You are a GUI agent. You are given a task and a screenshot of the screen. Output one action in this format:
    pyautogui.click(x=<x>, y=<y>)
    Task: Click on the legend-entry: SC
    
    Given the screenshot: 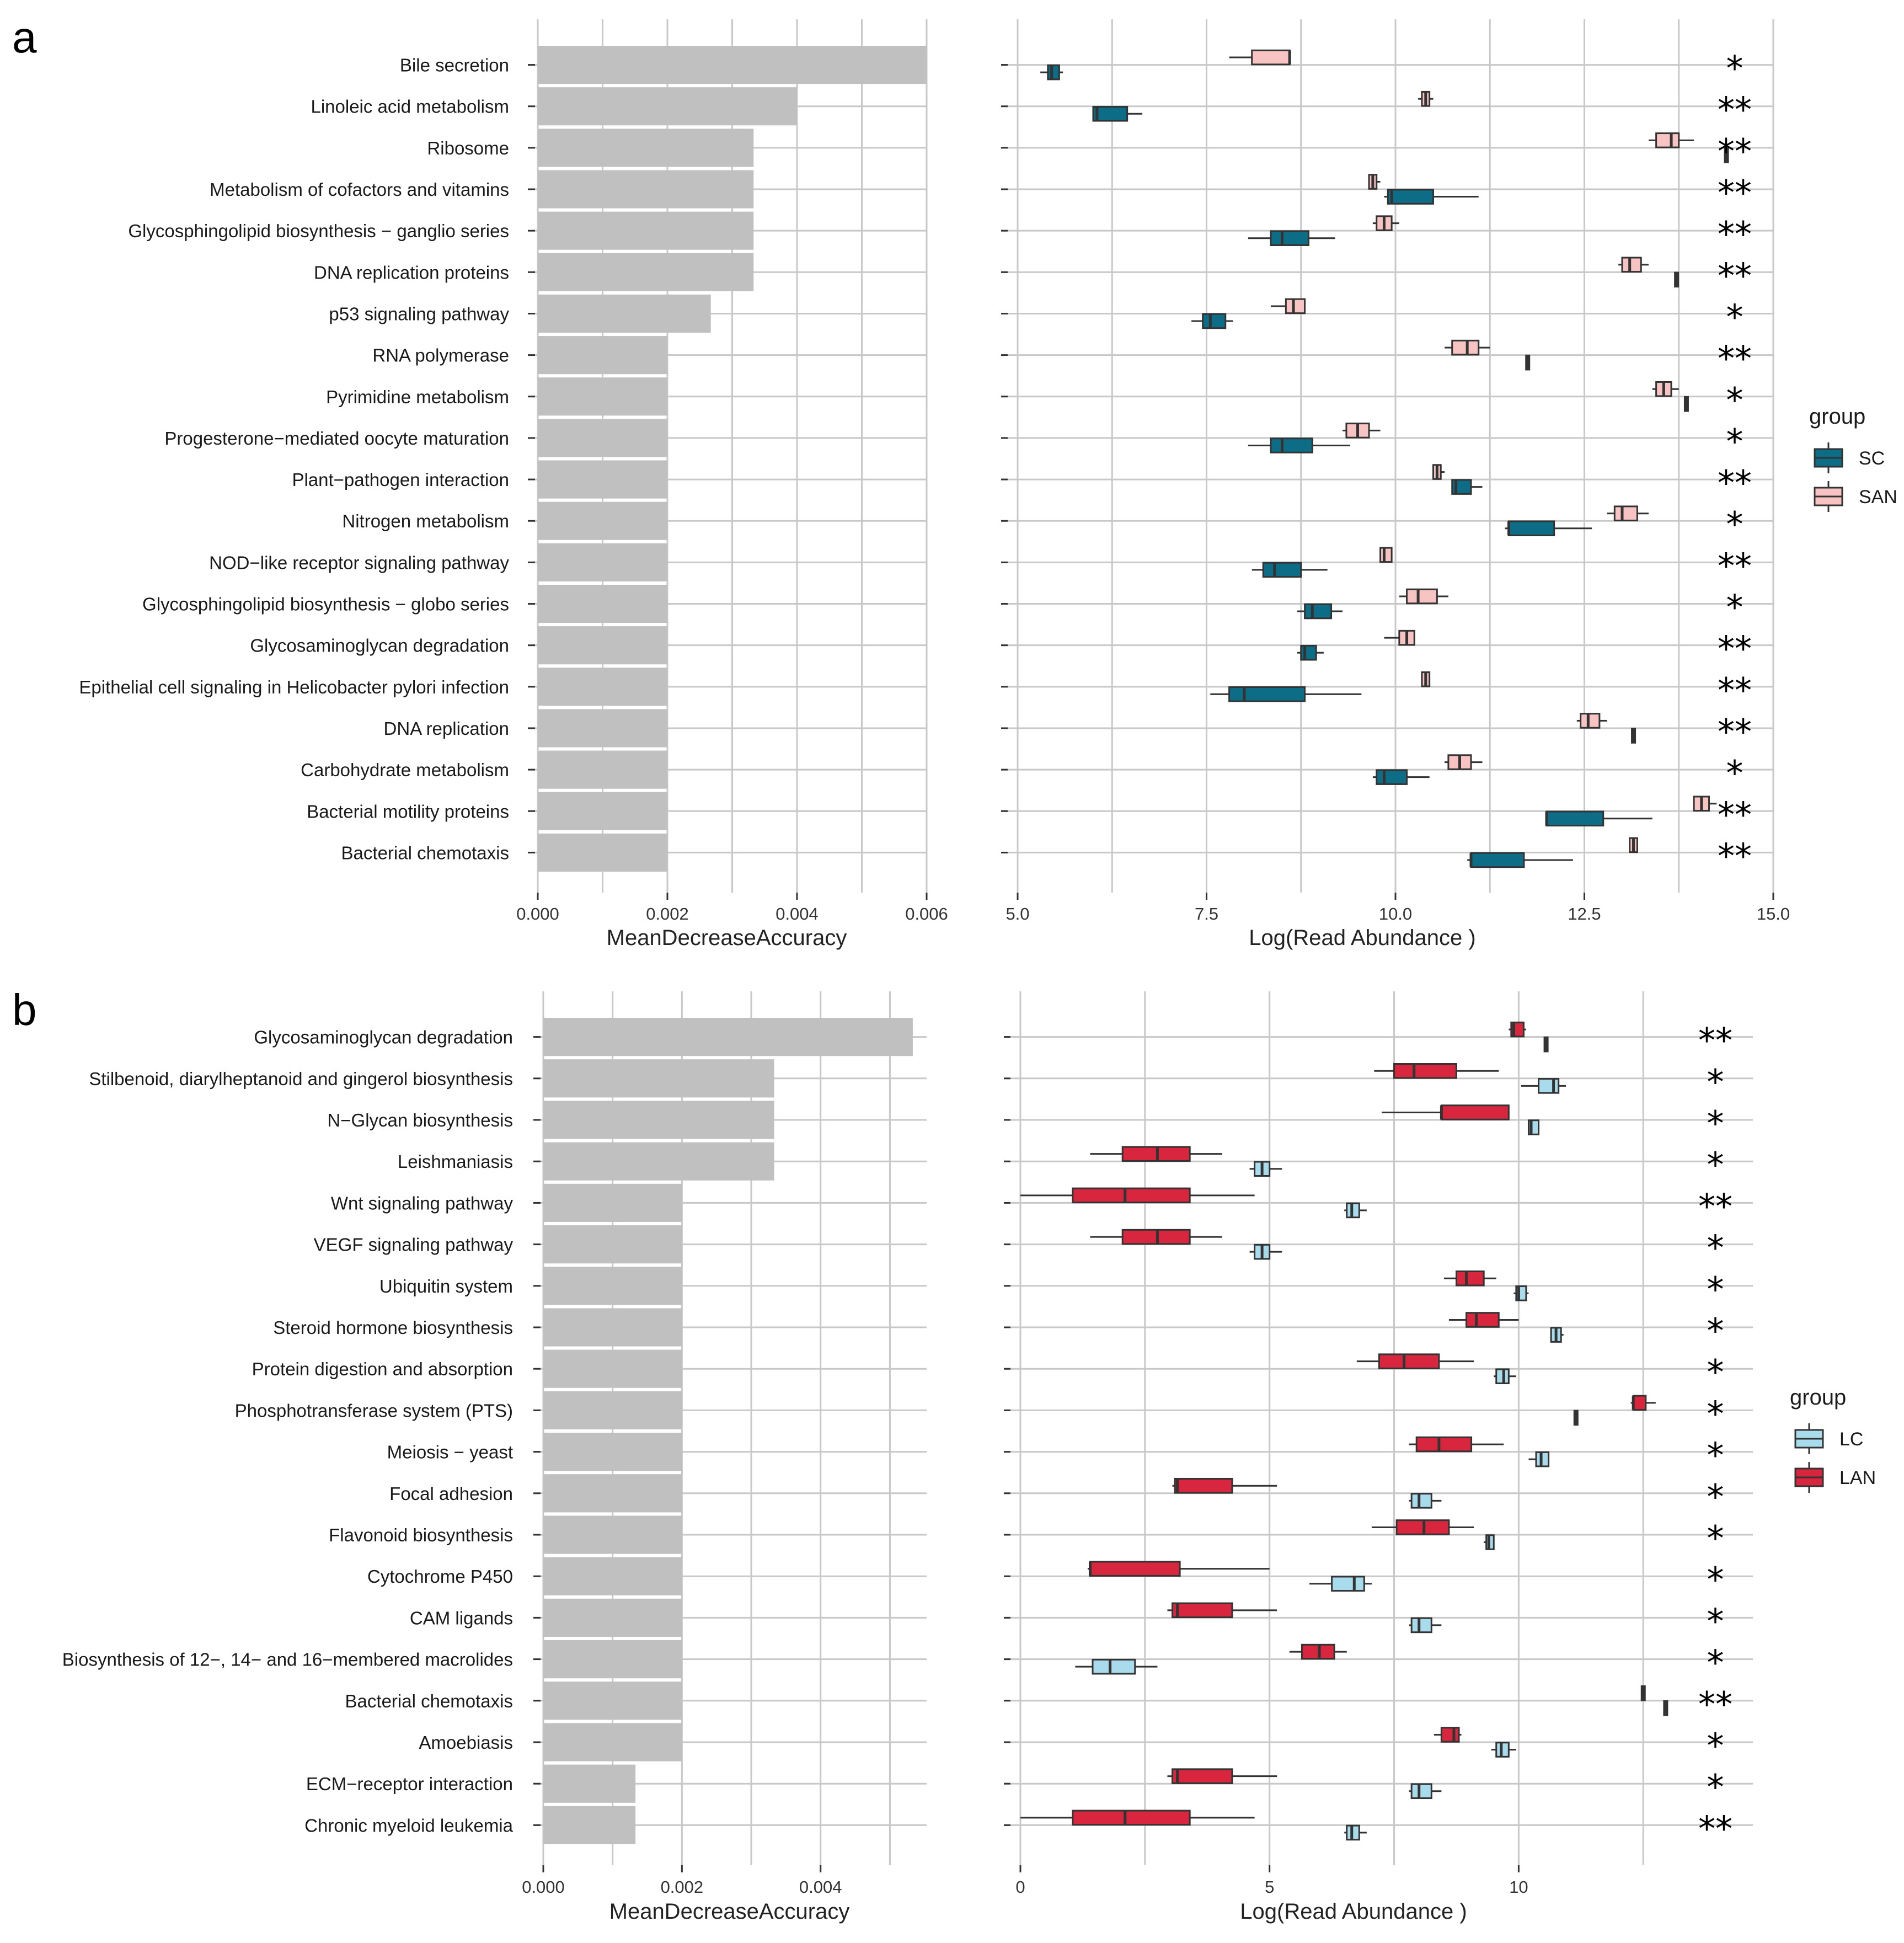 What is the action you would take?
    pyautogui.click(x=1849, y=458)
    